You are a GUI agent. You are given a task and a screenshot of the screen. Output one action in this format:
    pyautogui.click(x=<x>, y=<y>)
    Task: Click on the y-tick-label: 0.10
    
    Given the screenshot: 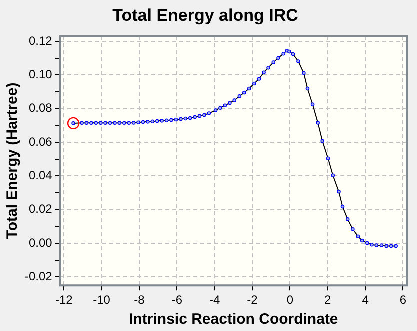 What is the action you would take?
    pyautogui.click(x=40, y=74)
    